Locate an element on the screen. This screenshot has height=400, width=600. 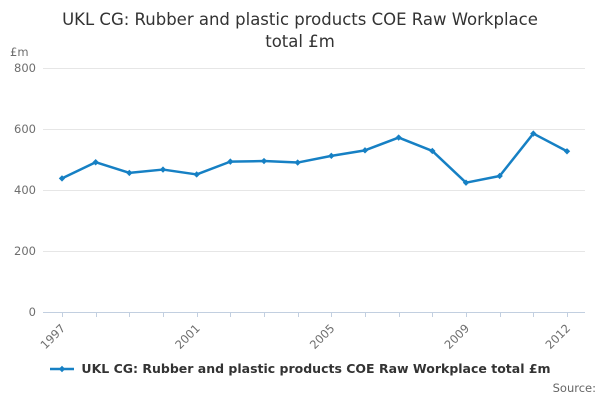
svg-text: 800 is located at coordinates (25, 68).